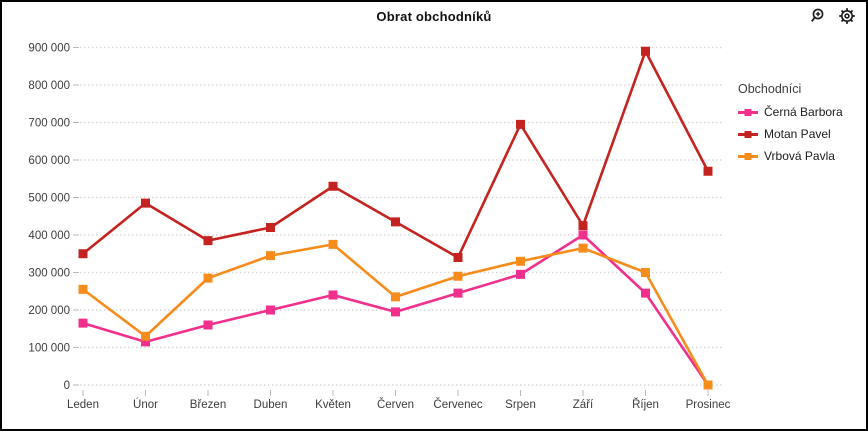 The height and width of the screenshot is (431, 868). I want to click on x-axis-label: Září, so click(583, 405).